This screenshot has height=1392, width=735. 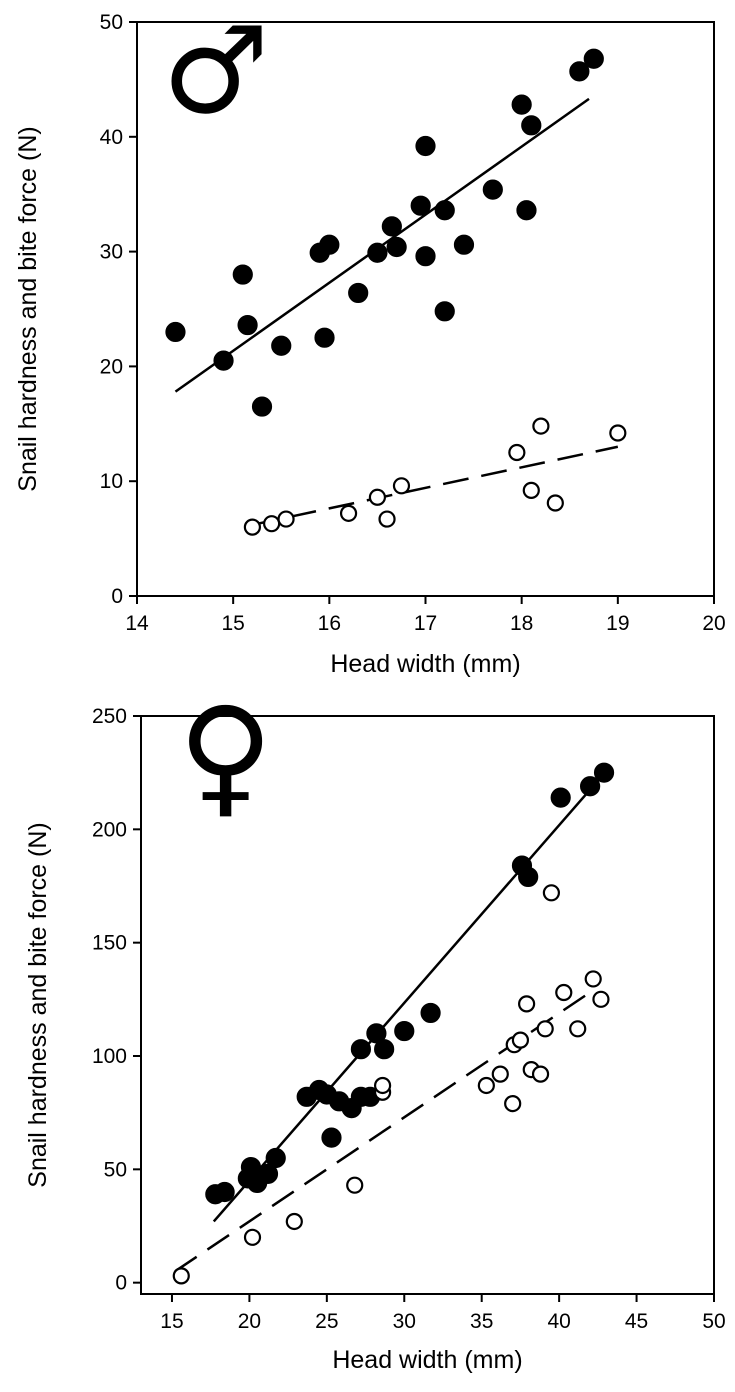 I want to click on y-tick-label: 40, so click(x=111, y=137).